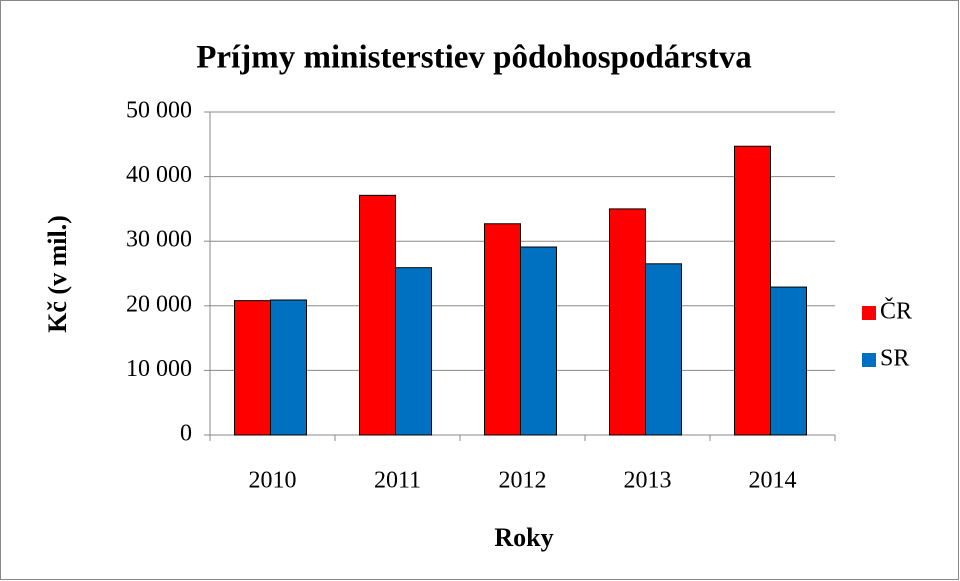  Describe the element at coordinates (186, 434) in the screenshot. I see `y-tick-label: 0` at that location.